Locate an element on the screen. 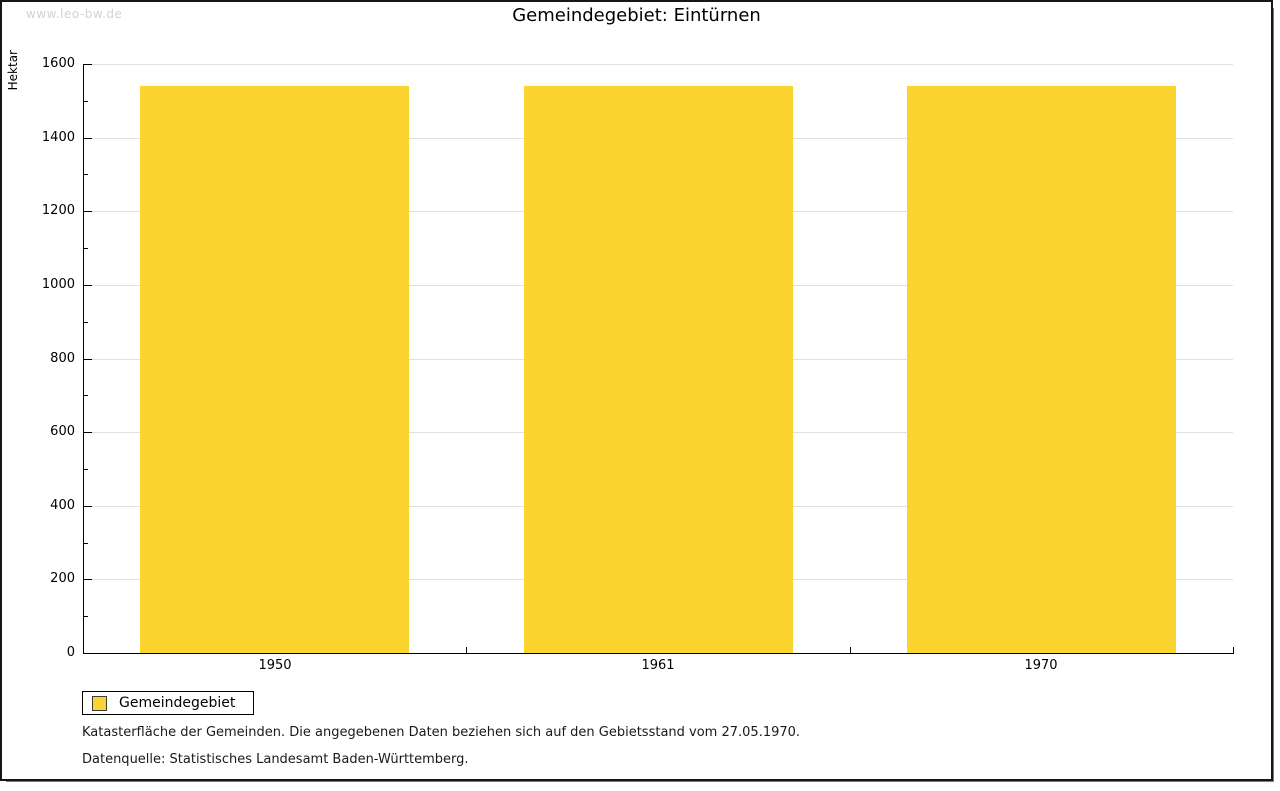 The height and width of the screenshot is (791, 1280). y-tick-label: 1600 is located at coordinates (58, 63).